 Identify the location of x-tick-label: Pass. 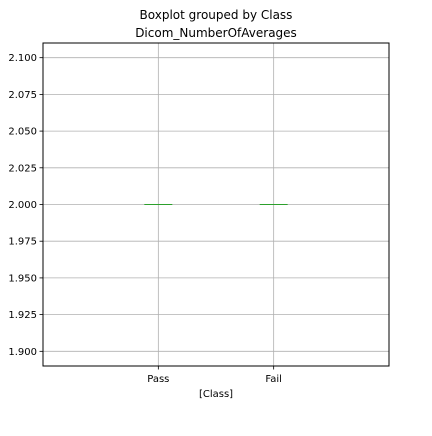
(158, 379).